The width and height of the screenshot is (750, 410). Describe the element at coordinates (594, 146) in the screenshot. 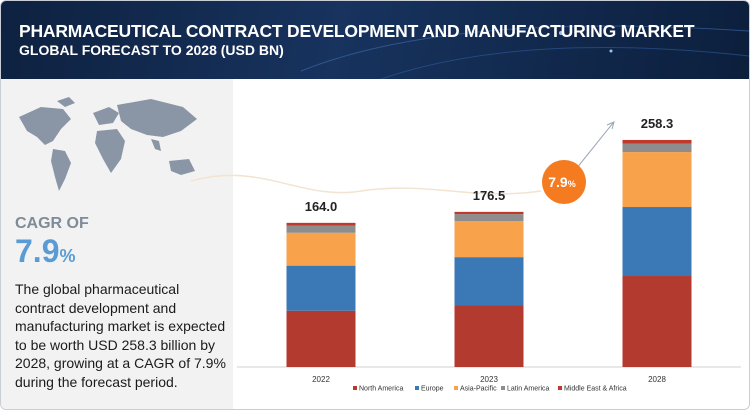

I see `growth-arrow` at that location.